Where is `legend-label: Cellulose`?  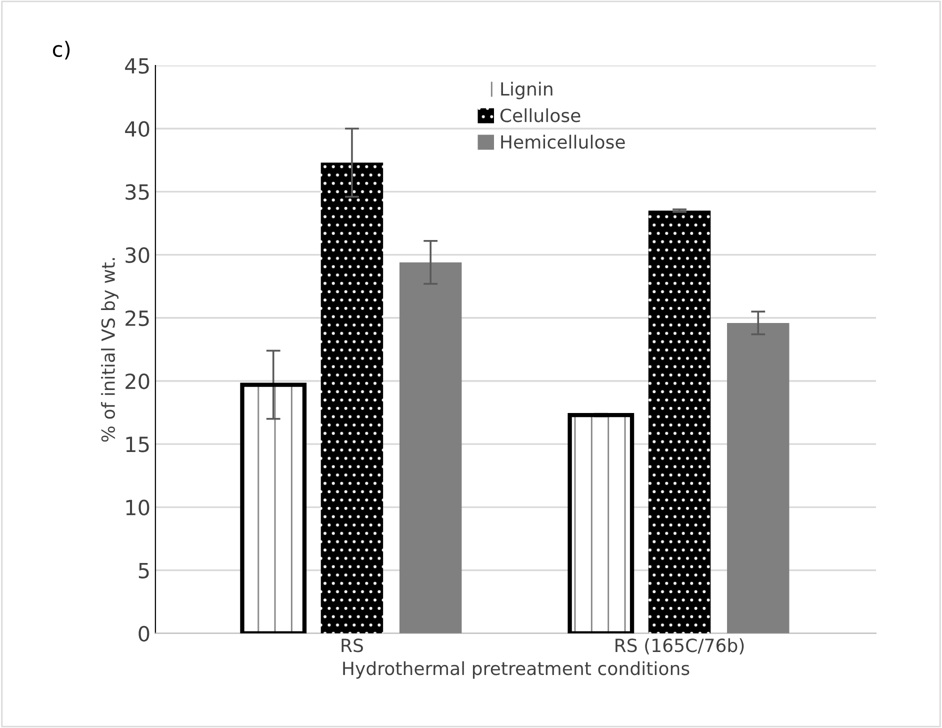
legend-label: Cellulose is located at coordinates (540, 115).